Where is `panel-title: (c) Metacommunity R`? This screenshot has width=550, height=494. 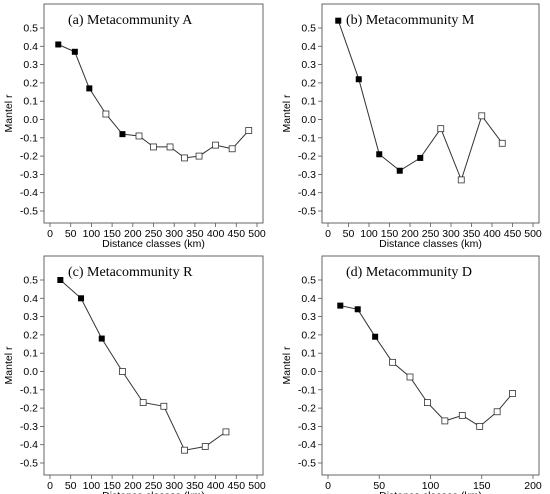 panel-title: (c) Metacommunity R is located at coordinates (130, 272).